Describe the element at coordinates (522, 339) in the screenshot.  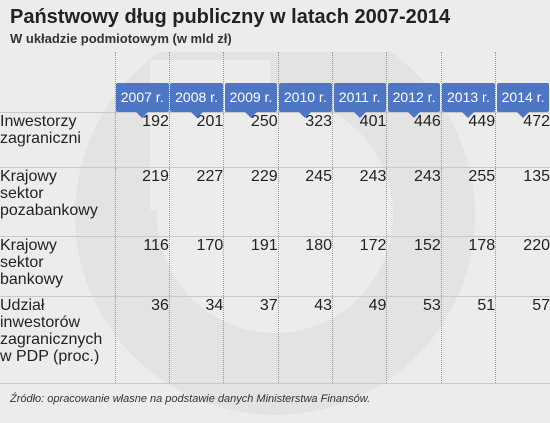
I see `table-cell: 57` at that location.